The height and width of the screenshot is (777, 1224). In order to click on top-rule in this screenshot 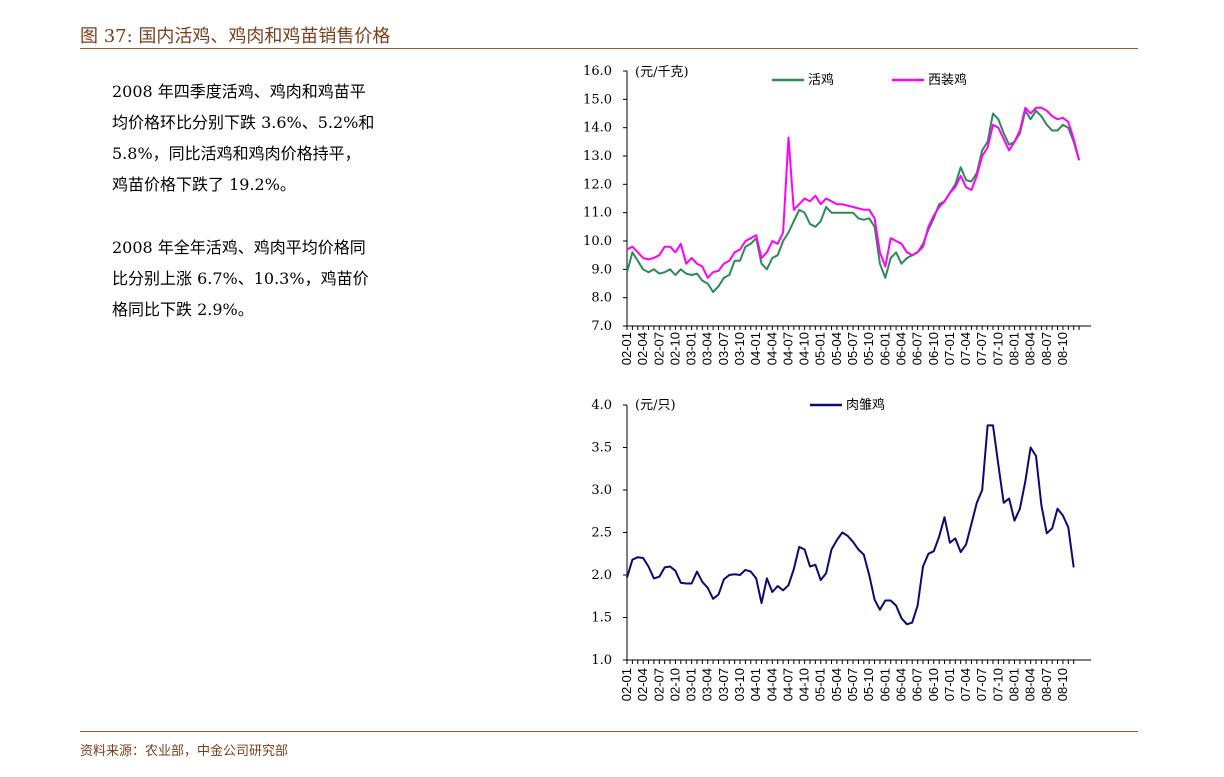, I will do `click(609, 48)`.